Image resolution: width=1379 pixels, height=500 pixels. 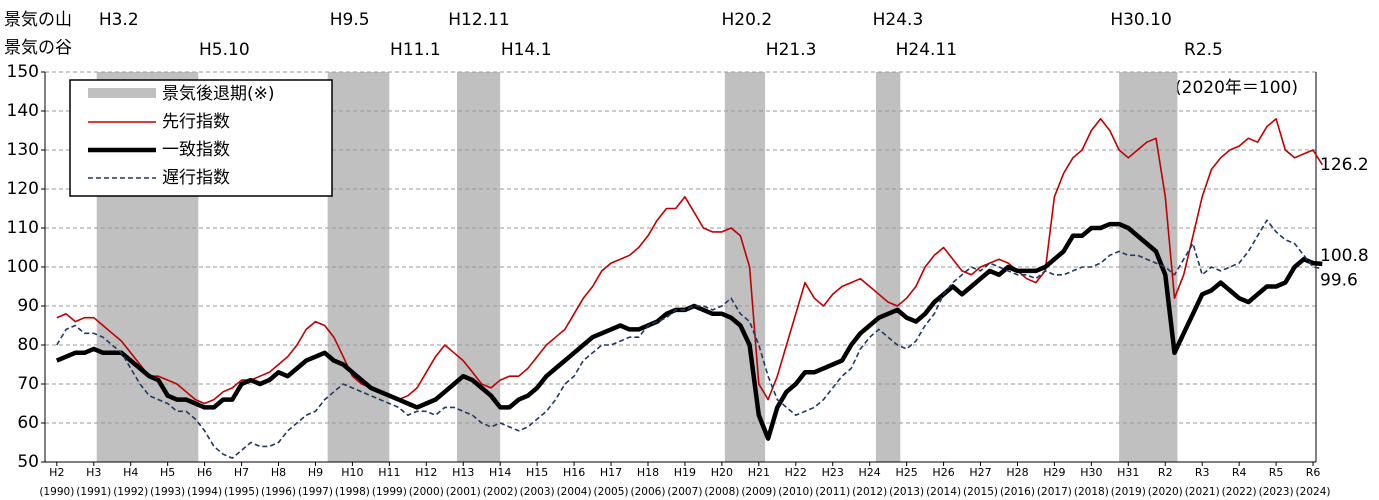 I want to click on x-tick-year: (1998), so click(x=352, y=491).